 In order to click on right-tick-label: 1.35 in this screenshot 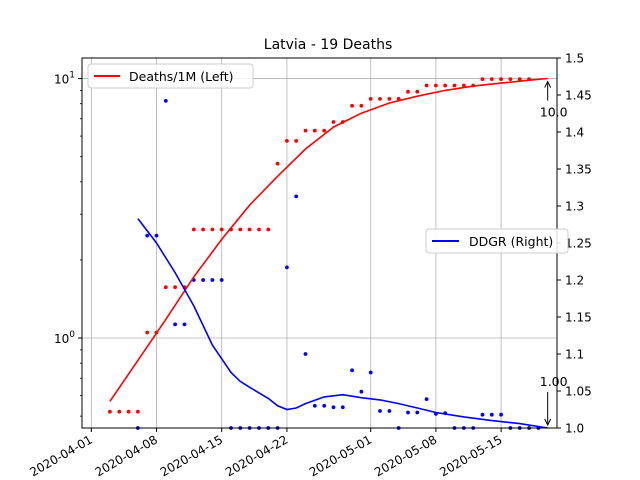, I will do `click(578, 170)`.